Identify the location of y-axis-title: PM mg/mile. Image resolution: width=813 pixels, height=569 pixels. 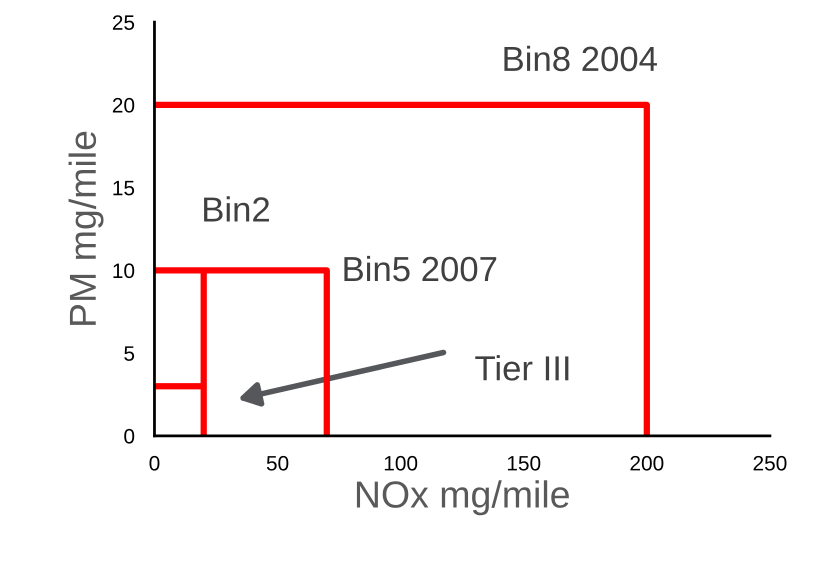
(86, 228).